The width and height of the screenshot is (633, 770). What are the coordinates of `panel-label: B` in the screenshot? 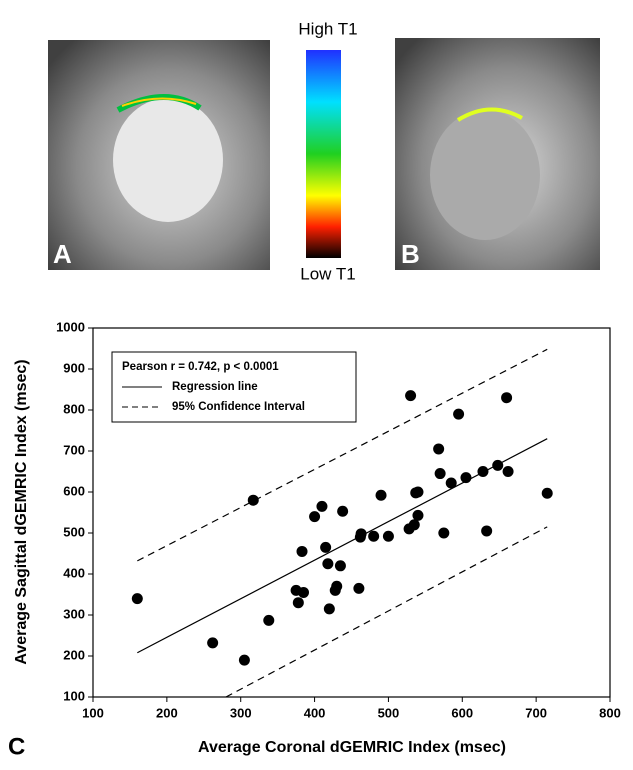 It's located at (410, 254).